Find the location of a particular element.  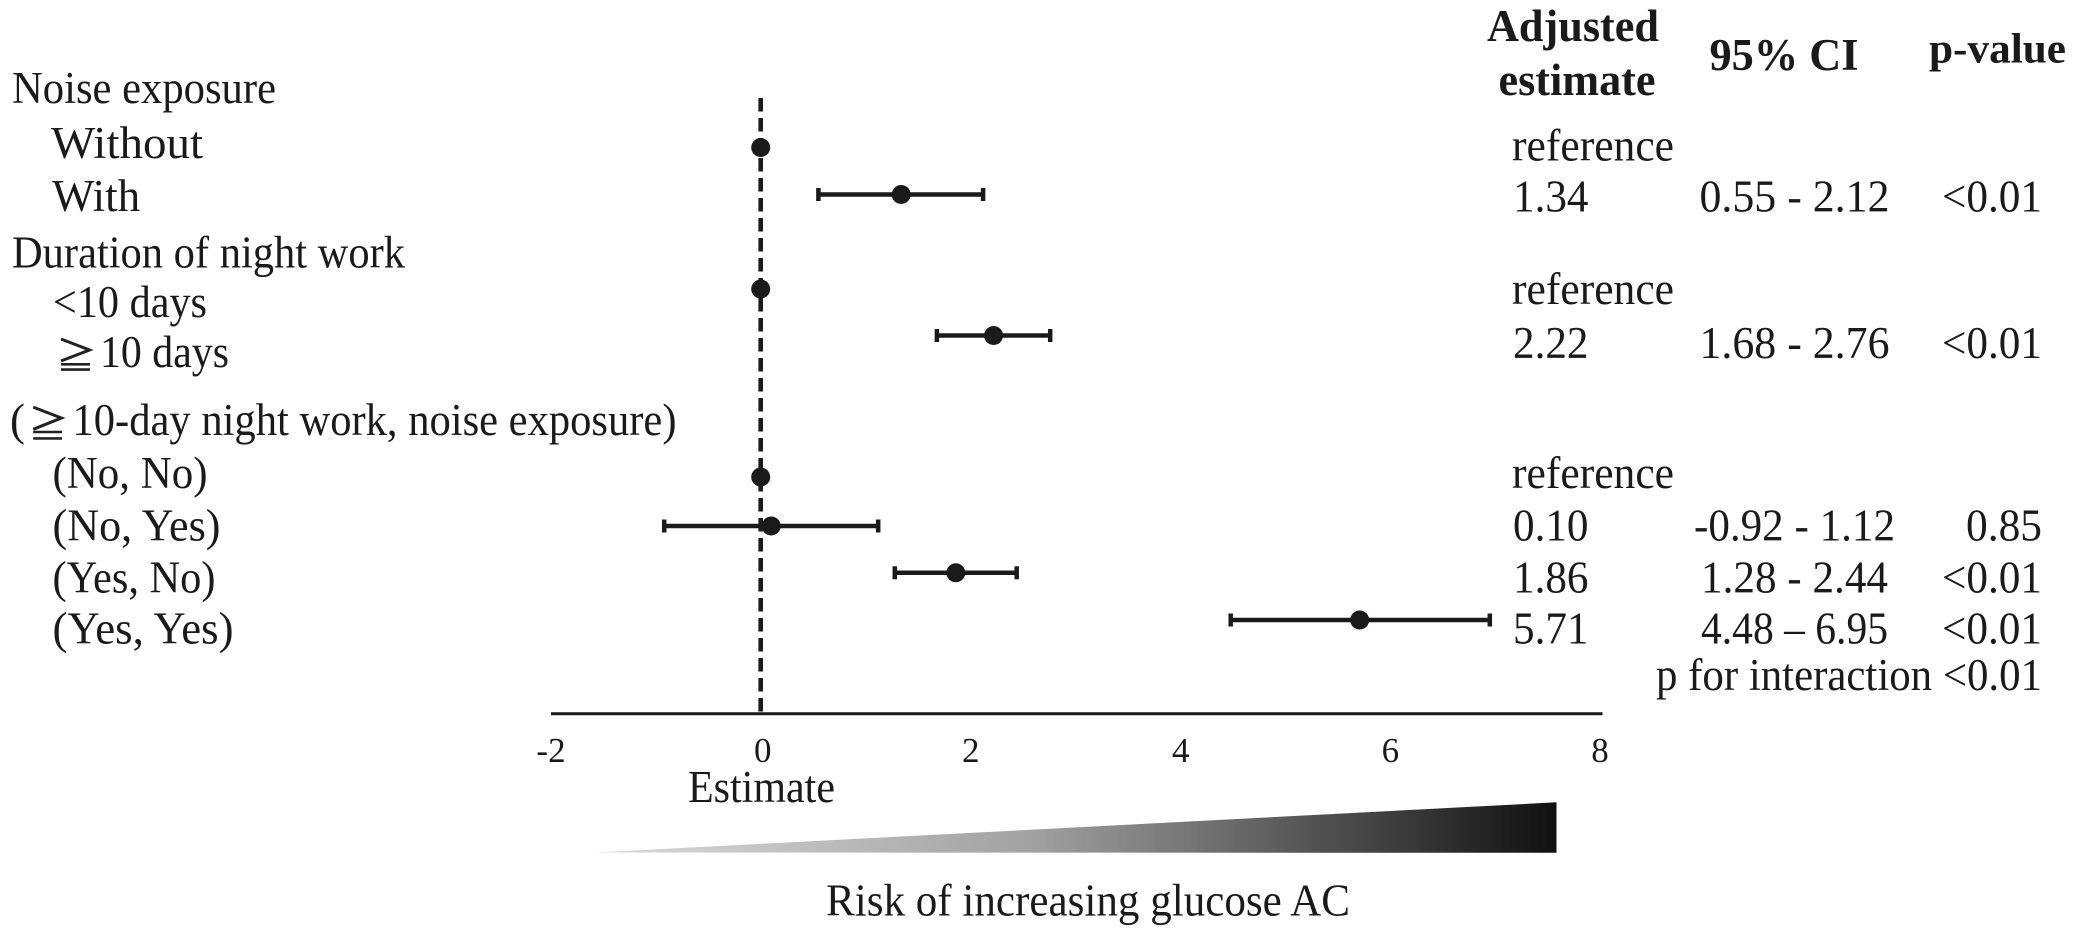

svg-text: 0.55 - 2.12 is located at coordinates (1795, 197).